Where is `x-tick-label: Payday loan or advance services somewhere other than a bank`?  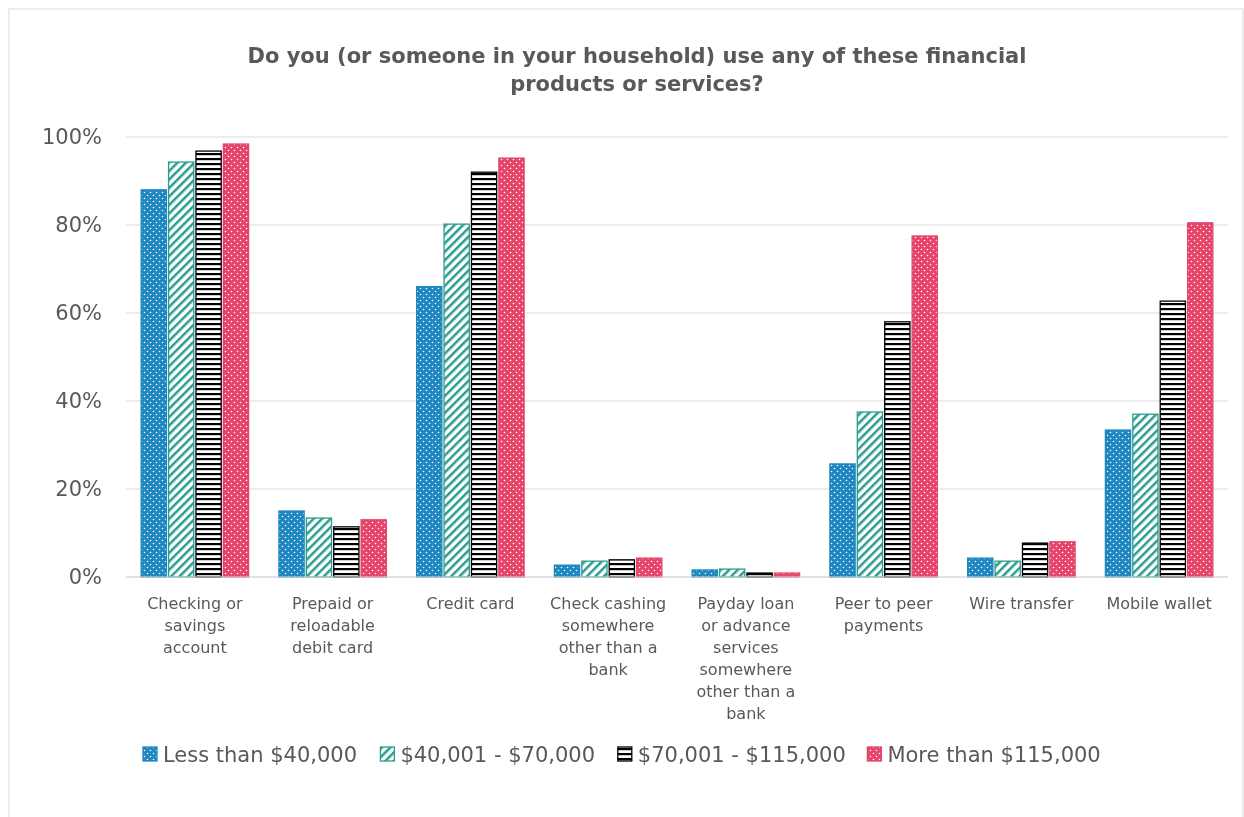
x-tick-label: Payday loan or advance services somewhere other than a bank is located at coordinates (746, 658).